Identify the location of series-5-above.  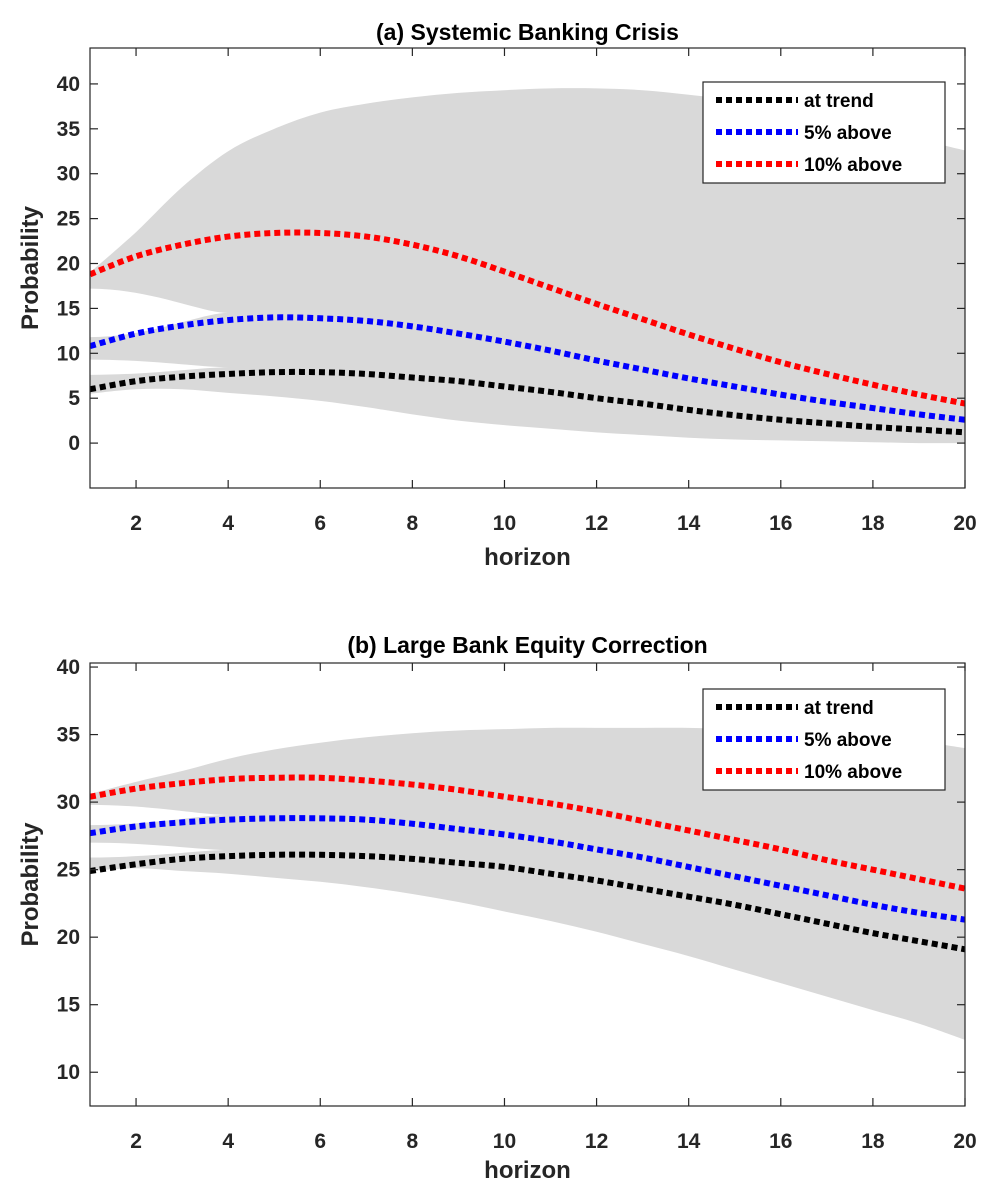
(527, 869).